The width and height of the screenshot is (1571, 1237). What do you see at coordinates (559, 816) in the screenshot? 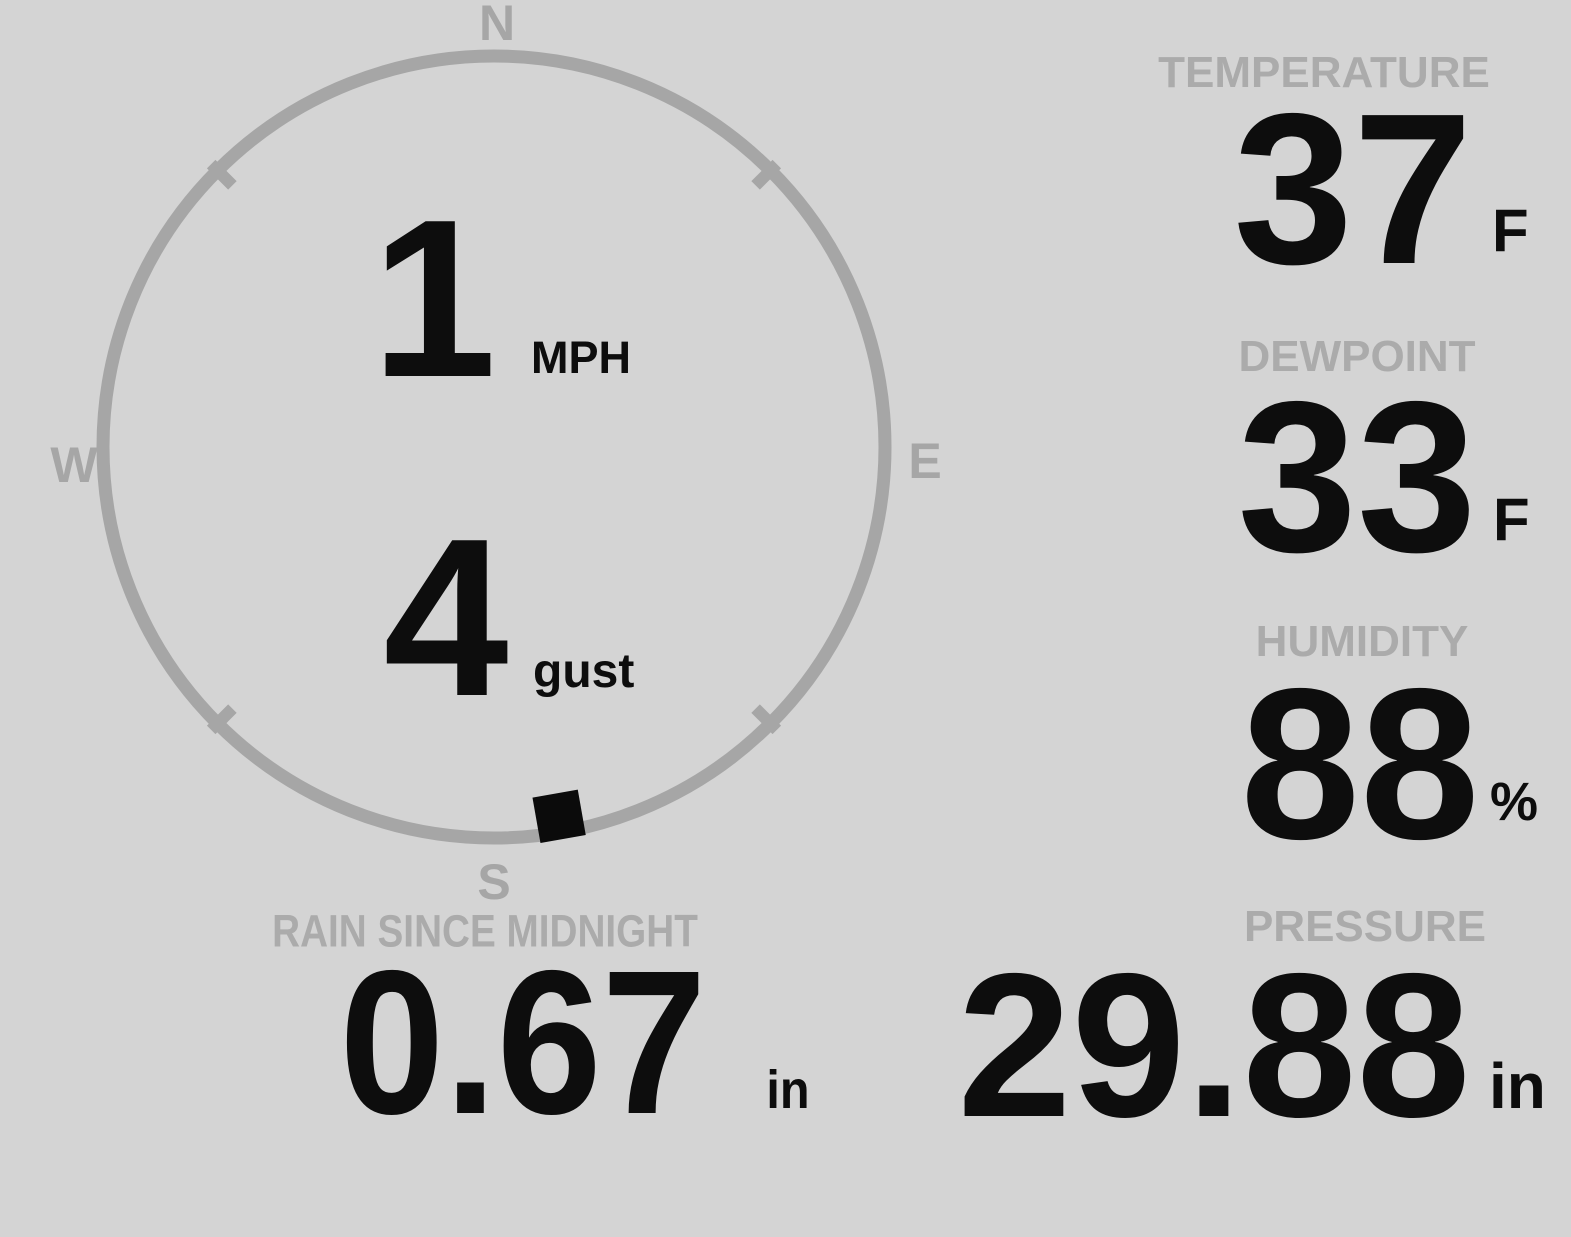
I see `wind-direction-marker` at bounding box center [559, 816].